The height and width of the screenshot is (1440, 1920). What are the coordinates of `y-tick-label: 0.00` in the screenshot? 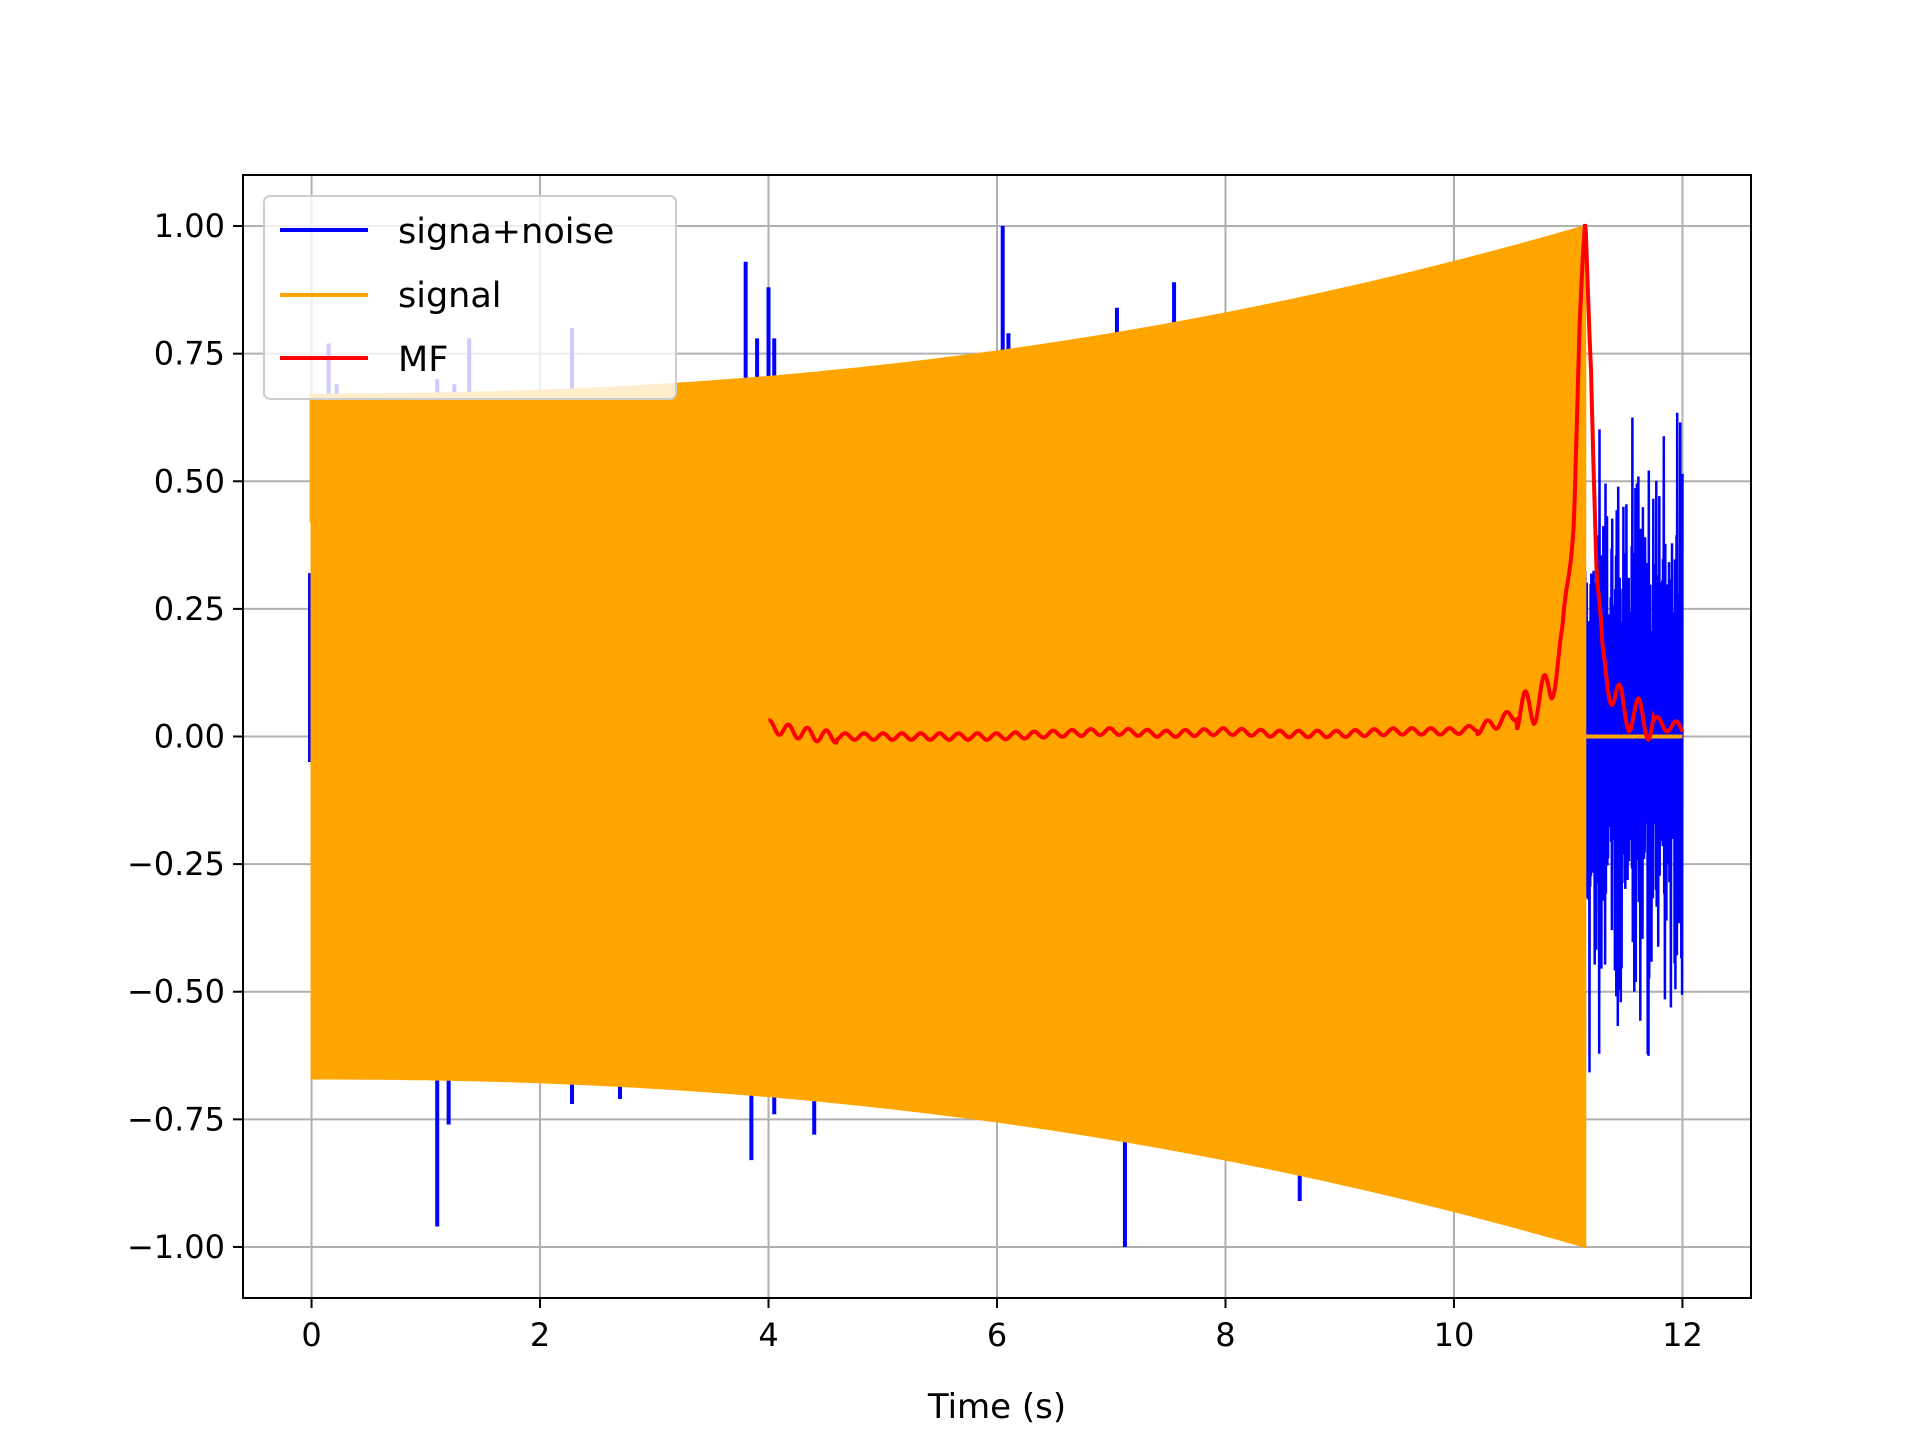 It's located at (189, 737).